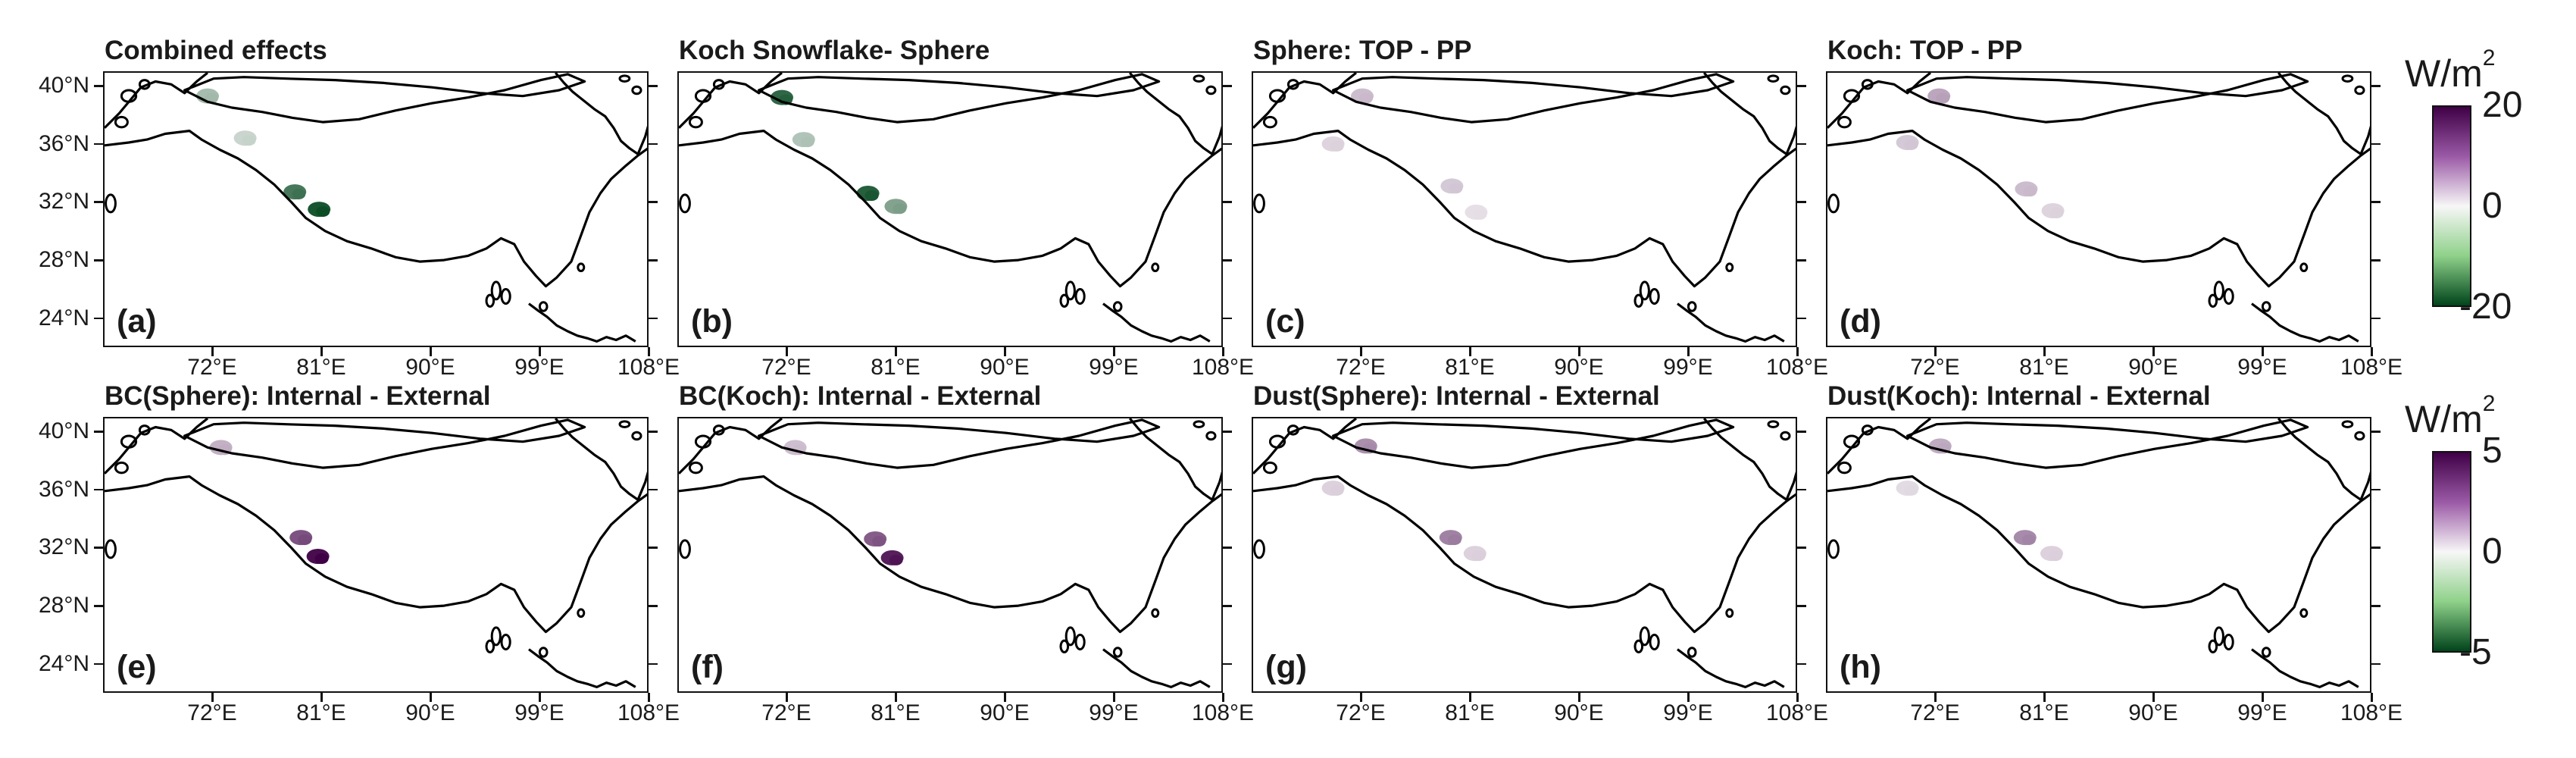 The height and width of the screenshot is (758, 2576). Describe the element at coordinates (950, 555) in the screenshot. I see `map-panel-f: (f)` at that location.